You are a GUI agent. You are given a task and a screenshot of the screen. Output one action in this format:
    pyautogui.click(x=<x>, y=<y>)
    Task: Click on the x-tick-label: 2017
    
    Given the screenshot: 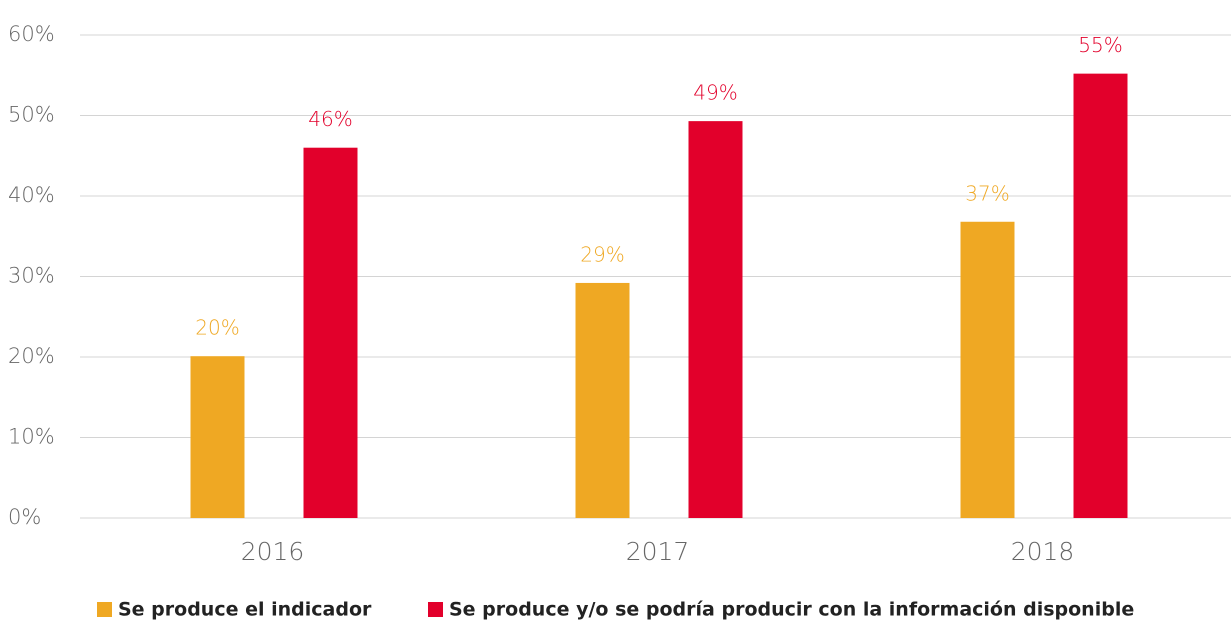 What is the action you would take?
    pyautogui.click(x=658, y=551)
    